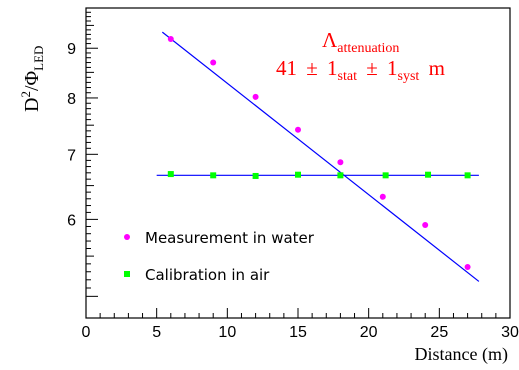 The width and height of the screenshot is (519, 370). What do you see at coordinates (156, 332) in the screenshot?
I see `x-tick-label: 5` at bounding box center [156, 332].